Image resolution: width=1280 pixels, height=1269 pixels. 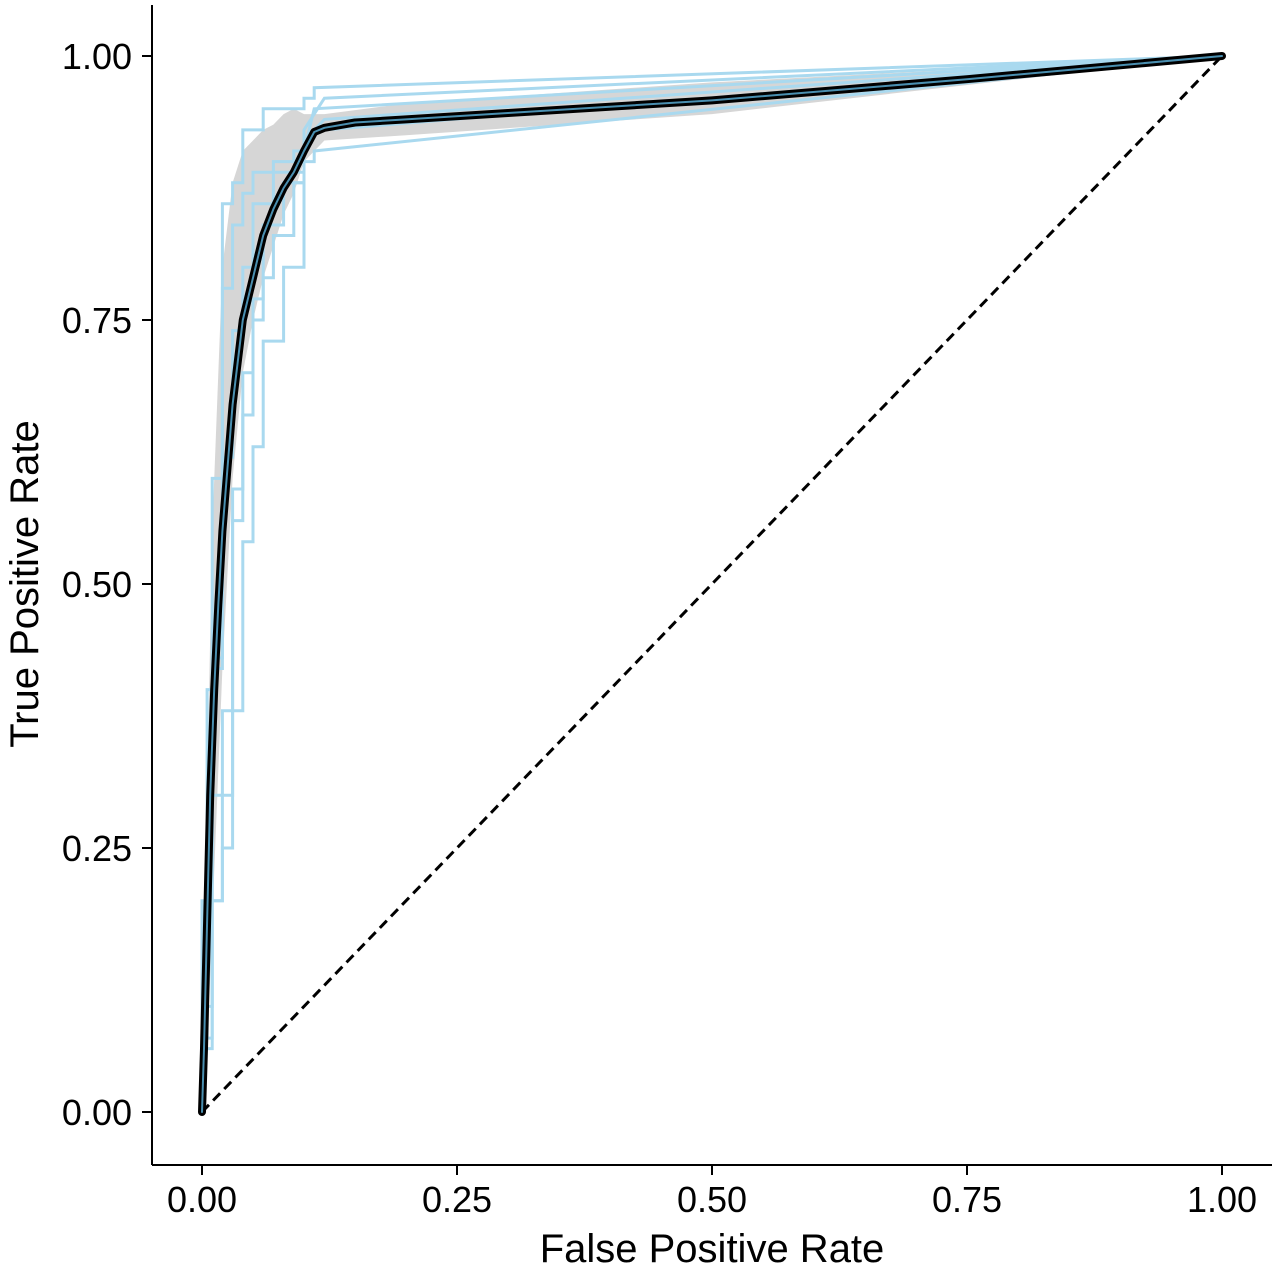 I want to click on x-axis-title: False Positive Rate, so click(x=712, y=1248).